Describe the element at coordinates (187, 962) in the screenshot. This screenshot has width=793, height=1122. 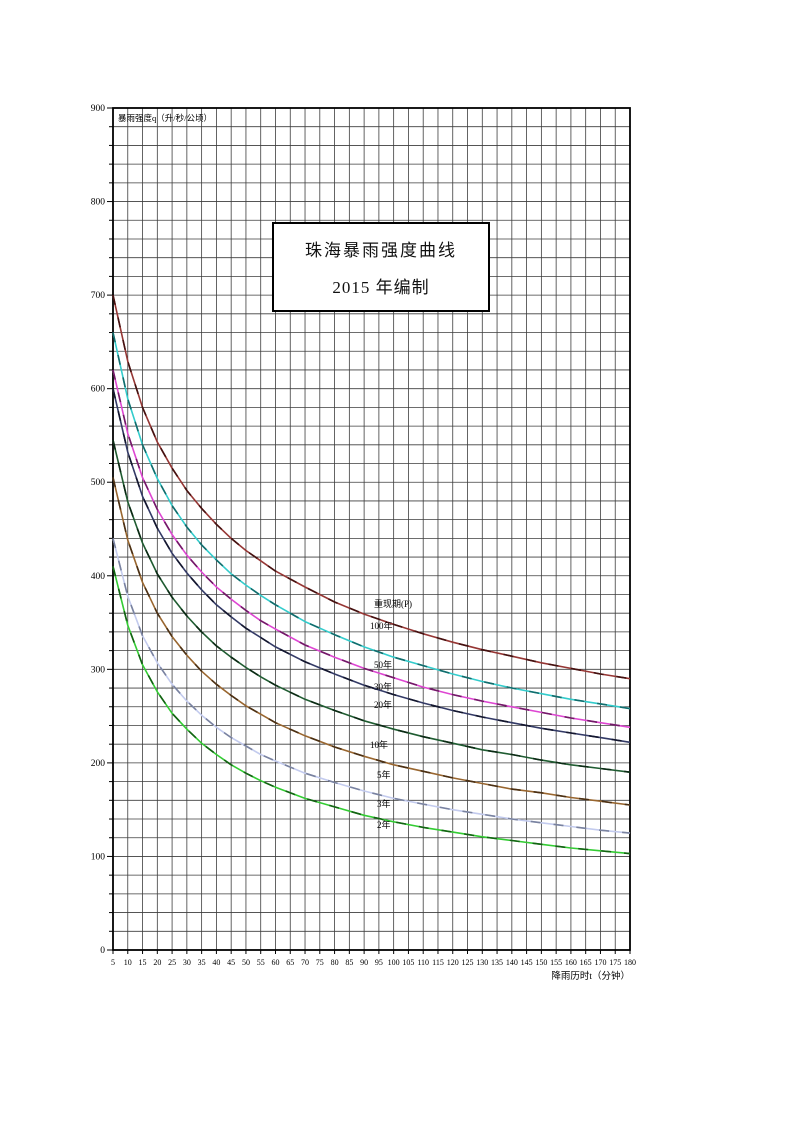
I see `x-tick-label: 30` at that location.